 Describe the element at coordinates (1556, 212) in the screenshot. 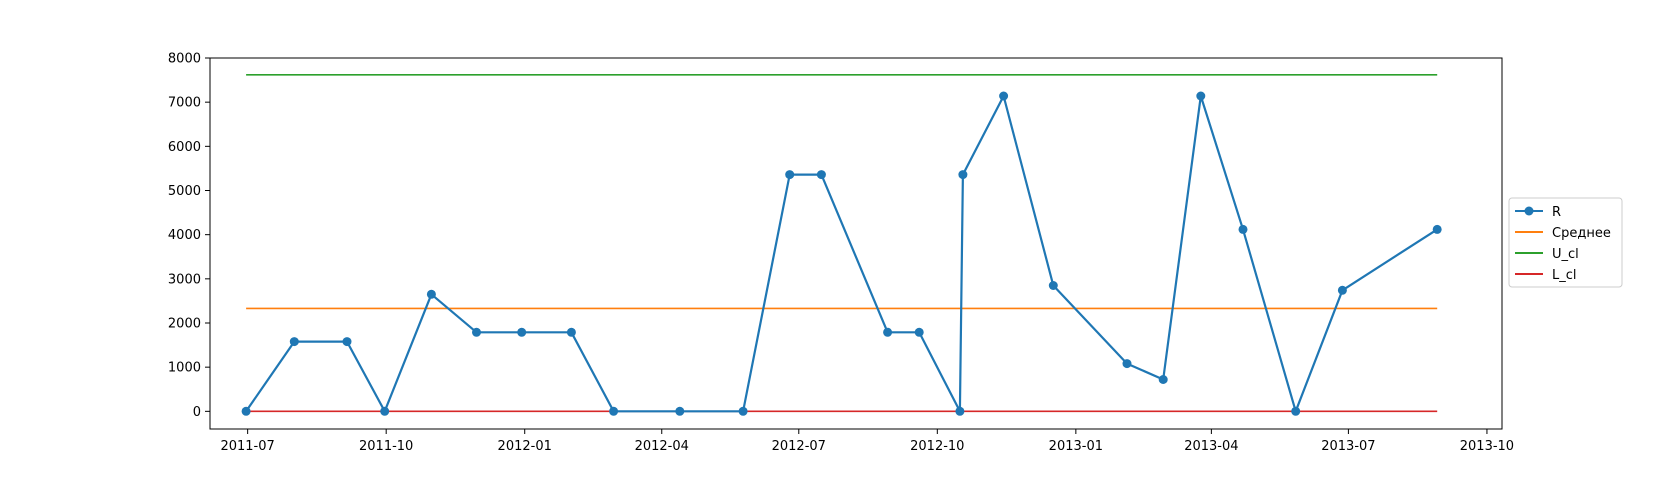

I see `legend-label-0: R` at that location.